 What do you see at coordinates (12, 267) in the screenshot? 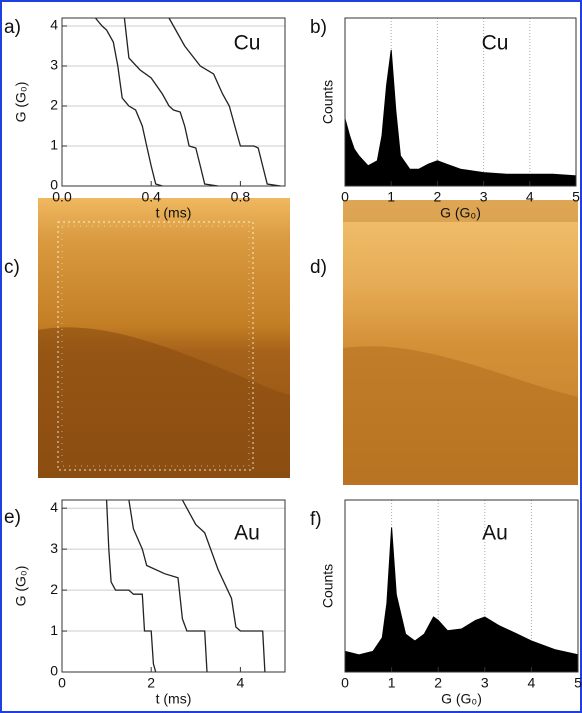
I see `panel-label: c)` at bounding box center [12, 267].